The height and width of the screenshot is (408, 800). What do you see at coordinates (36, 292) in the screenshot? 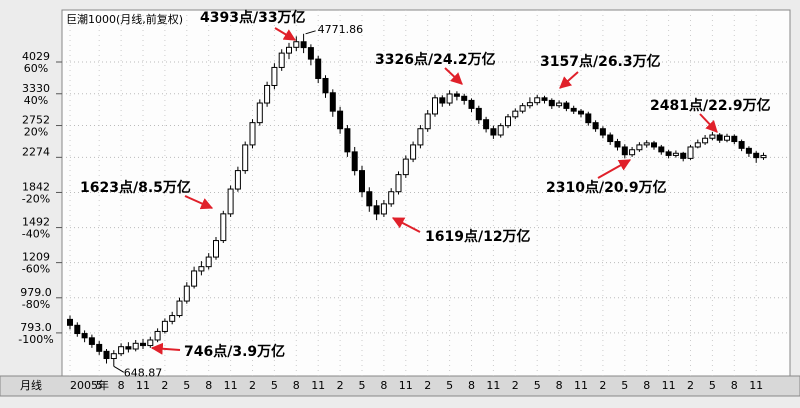
I see `y-tick-label: 979.0` at bounding box center [36, 292].